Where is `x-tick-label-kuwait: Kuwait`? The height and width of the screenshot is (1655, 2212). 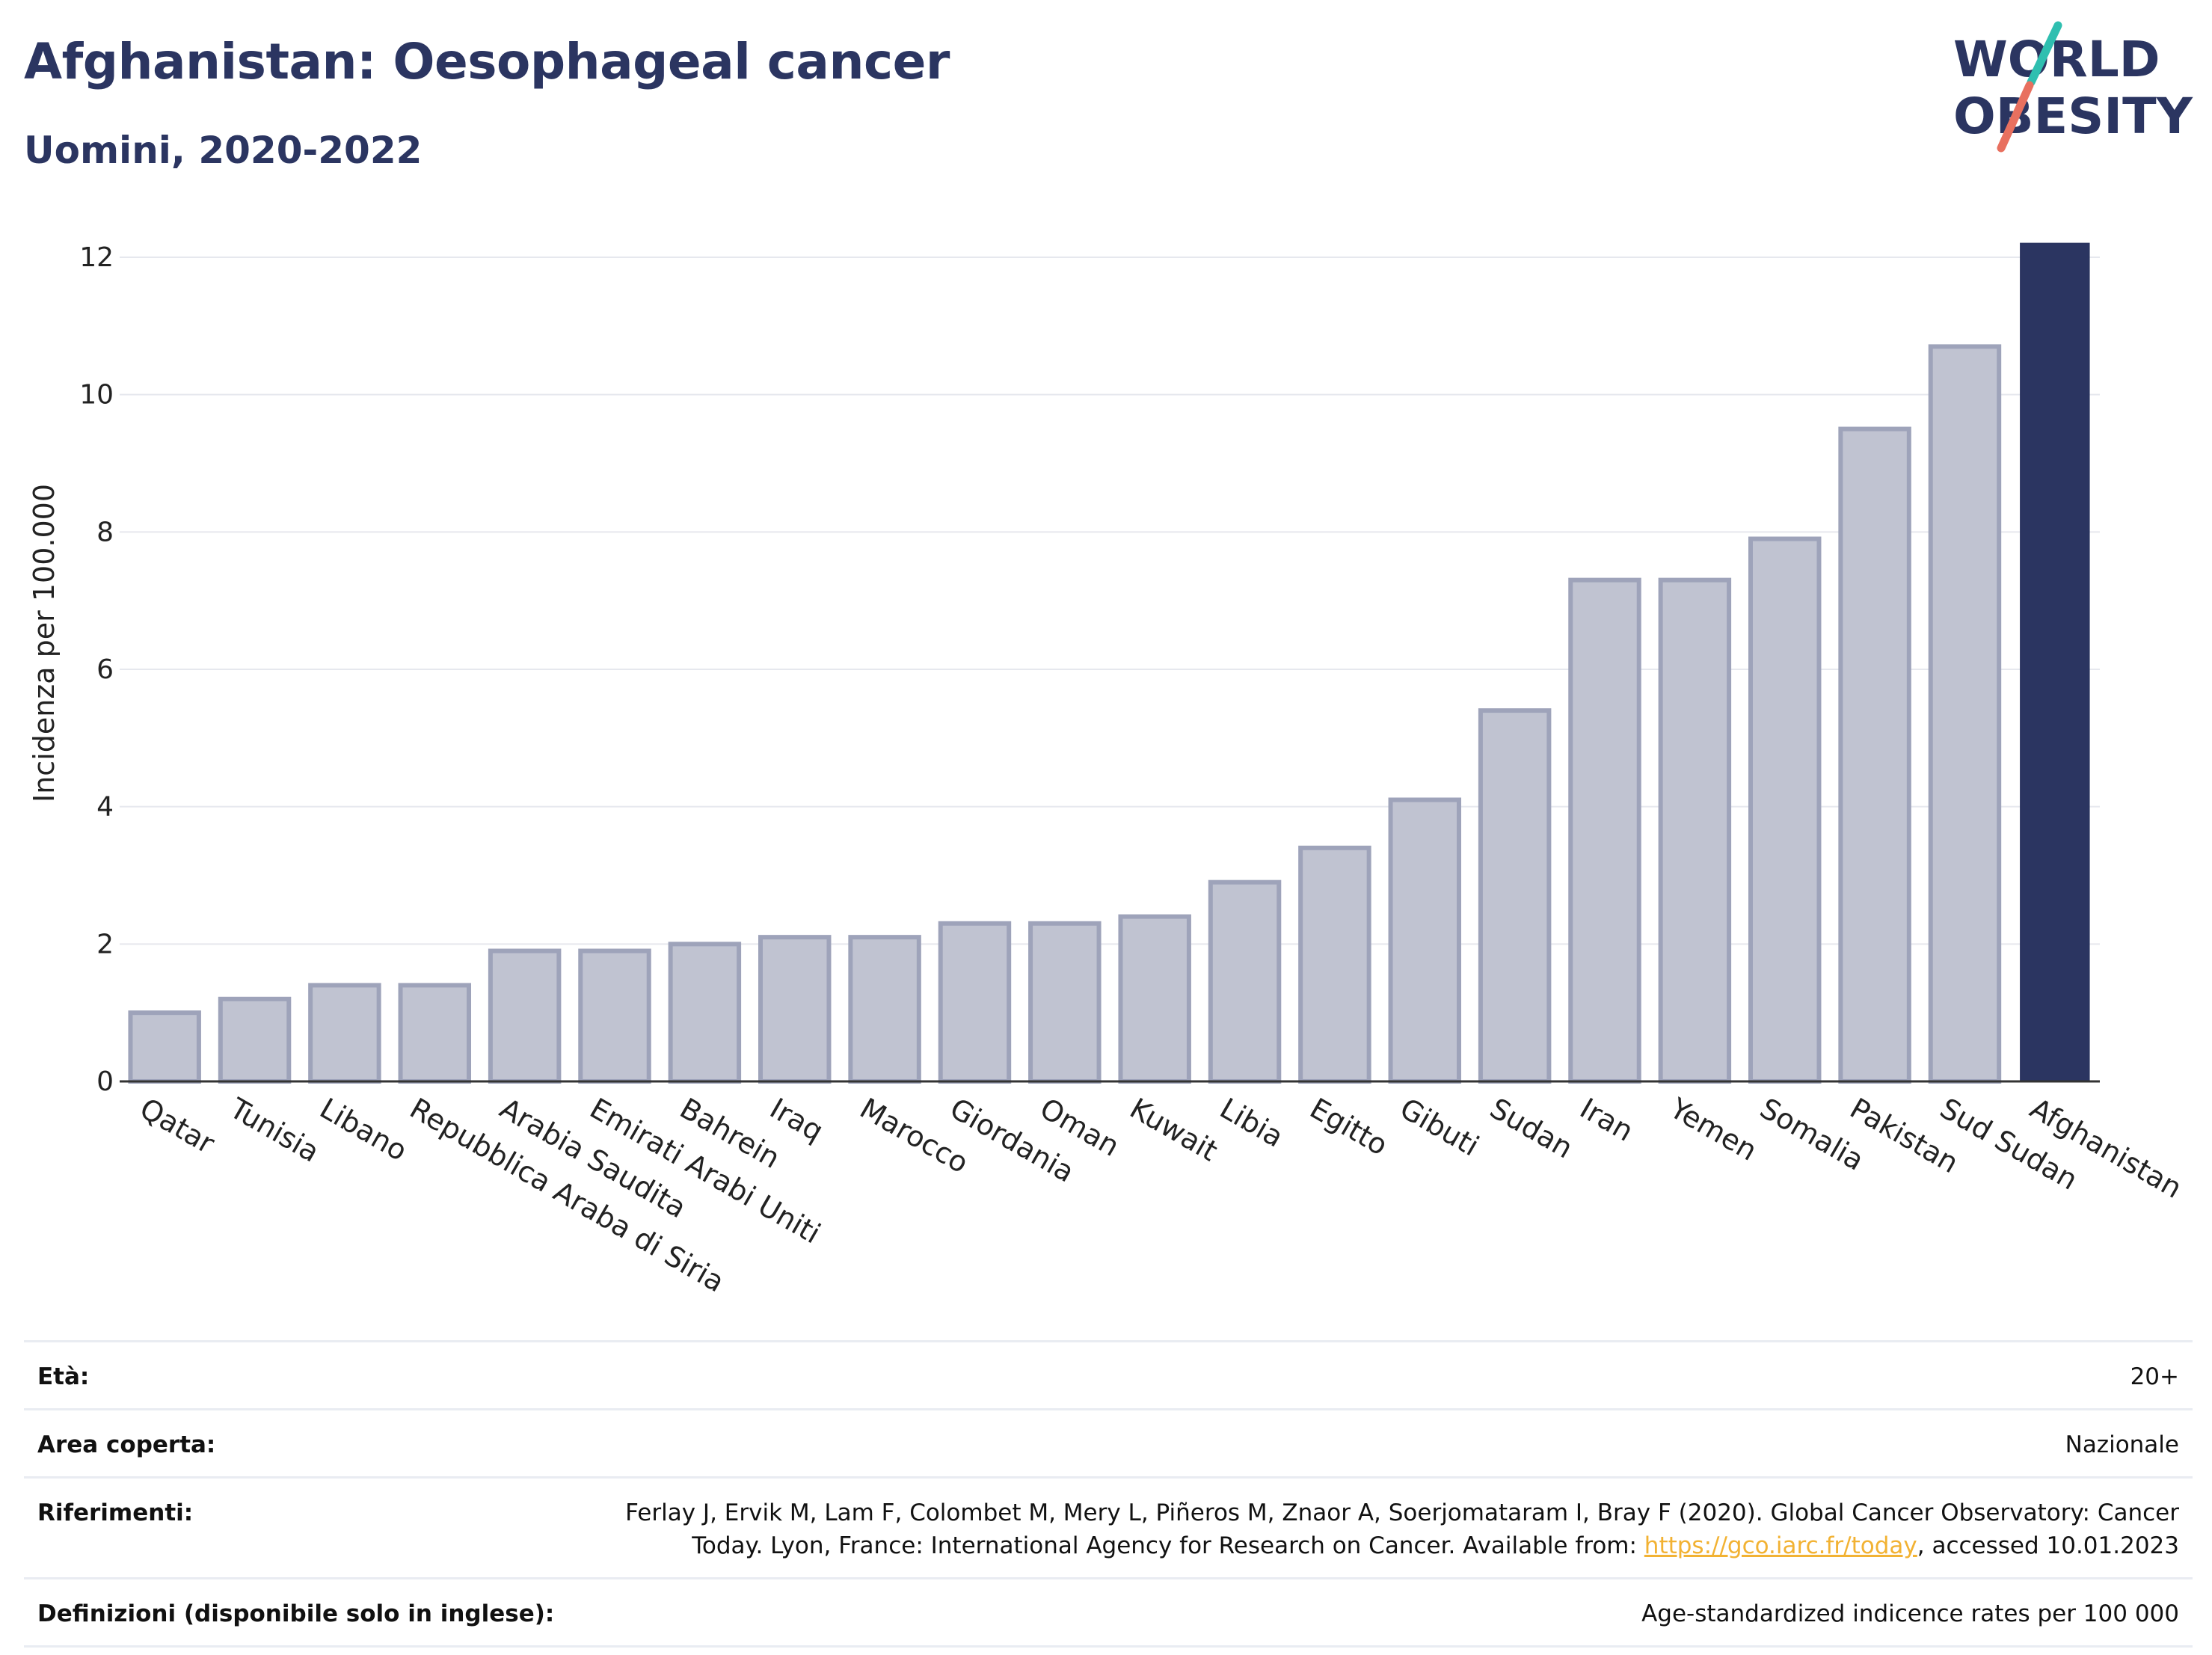
x-tick-label-kuwait: Kuwait is located at coordinates (1174, 1130).